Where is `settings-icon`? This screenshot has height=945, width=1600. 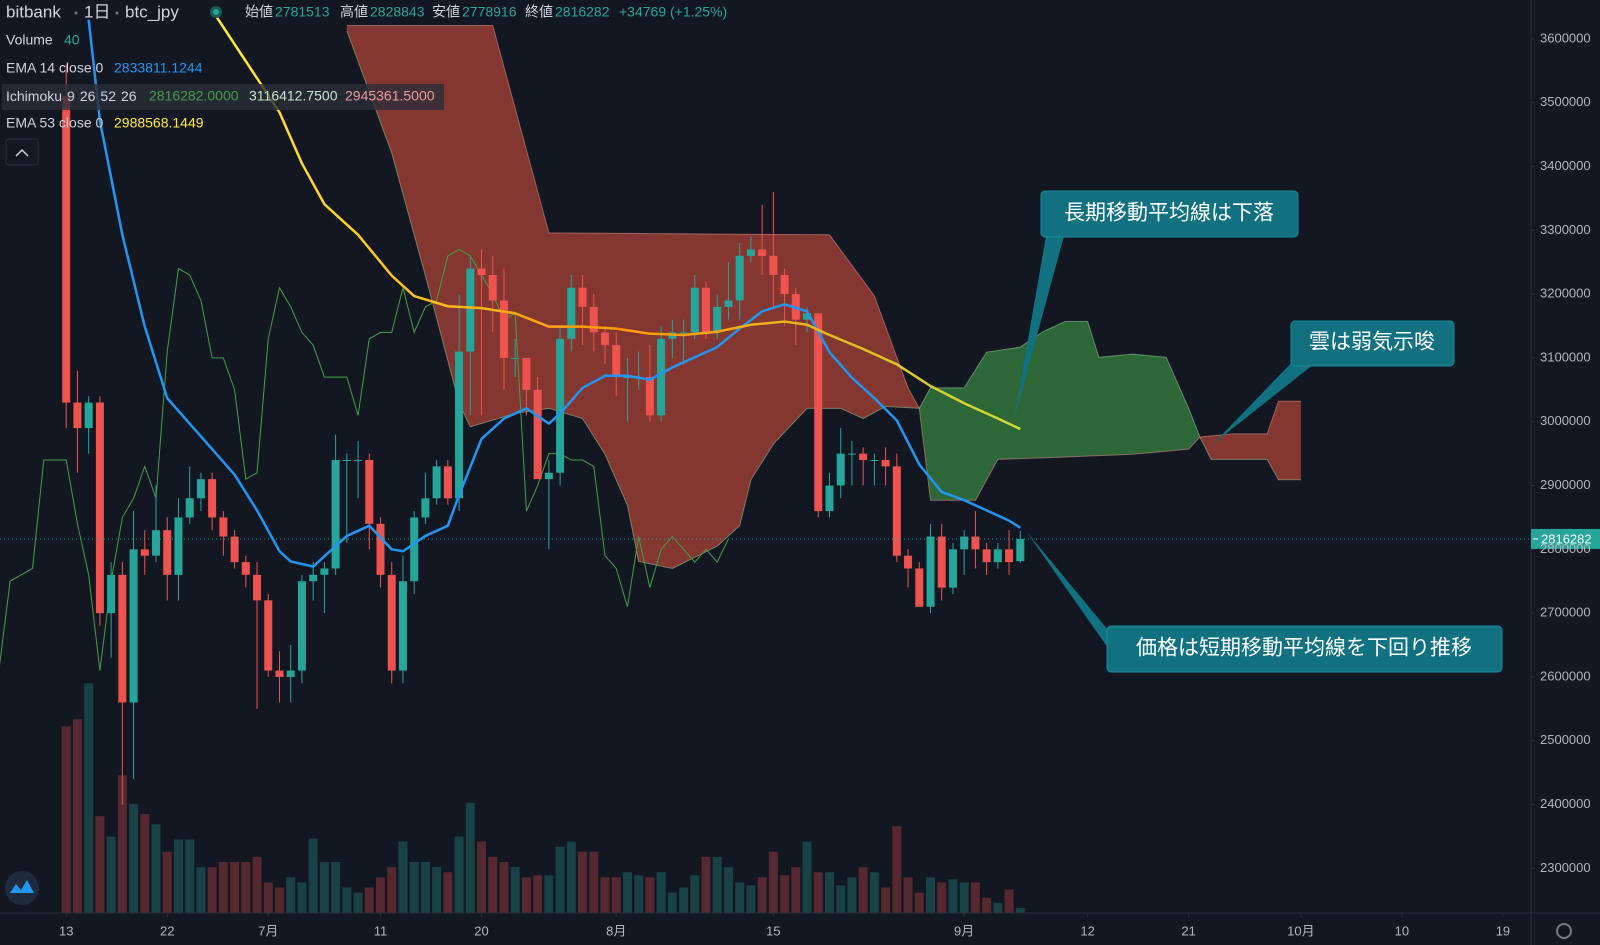
settings-icon is located at coordinates (1564, 931).